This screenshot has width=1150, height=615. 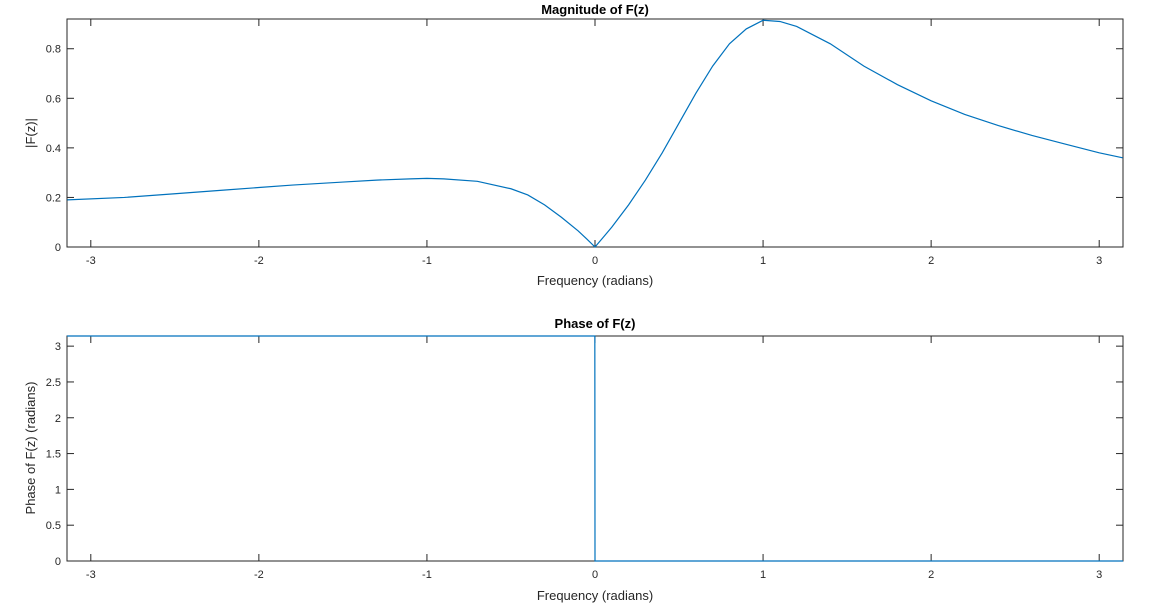 I want to click on magnitude-ylabel: |F(z)|, so click(x=30, y=133).